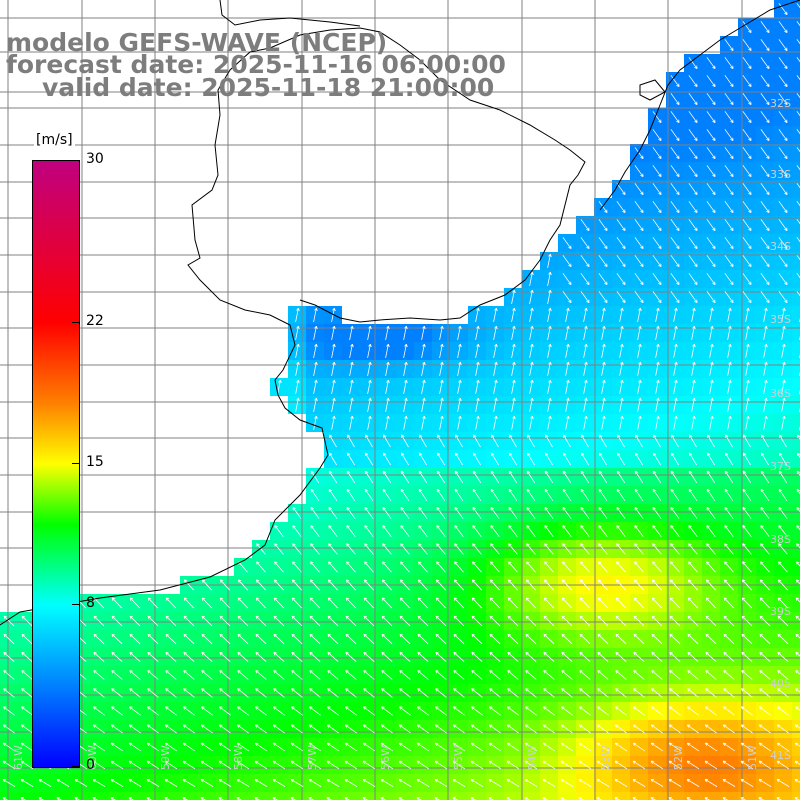 This screenshot has height=800, width=800. What do you see at coordinates (605, 757) in the screenshot?
I see `longitude-label: 53W` at bounding box center [605, 757].